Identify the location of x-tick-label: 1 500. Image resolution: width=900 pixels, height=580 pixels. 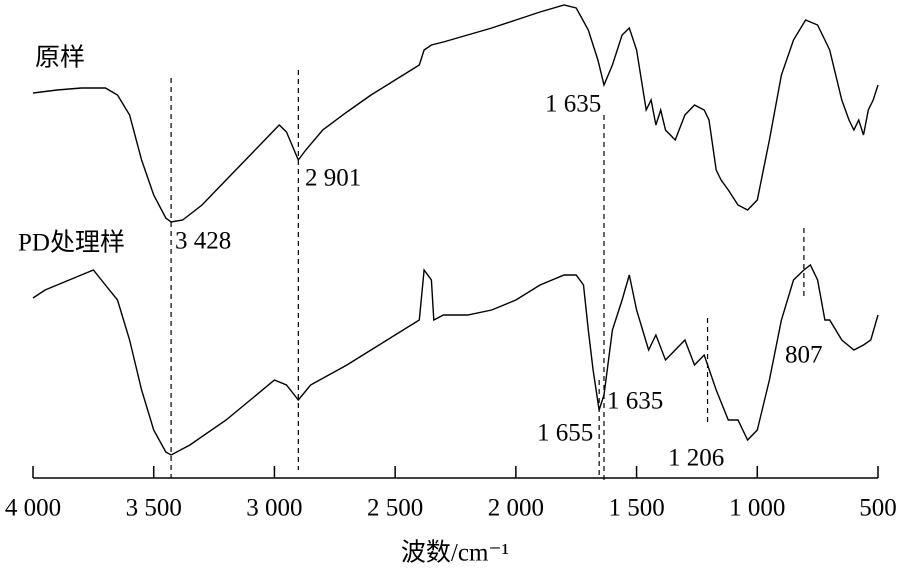
(636, 508).